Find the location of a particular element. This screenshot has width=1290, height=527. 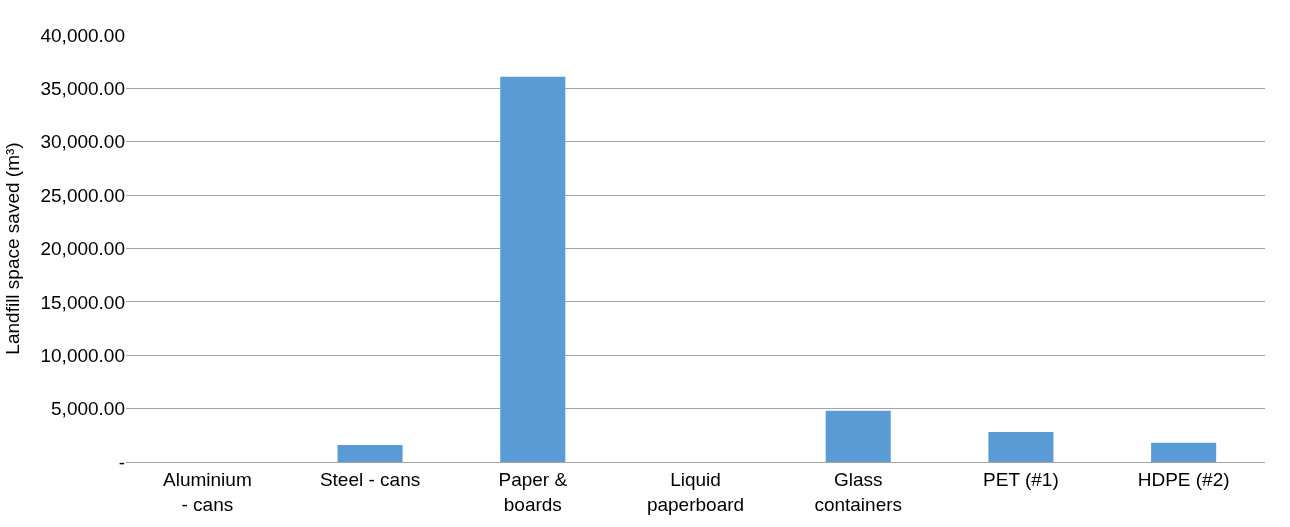

x-tick-label: Glass containers is located at coordinates (858, 491).